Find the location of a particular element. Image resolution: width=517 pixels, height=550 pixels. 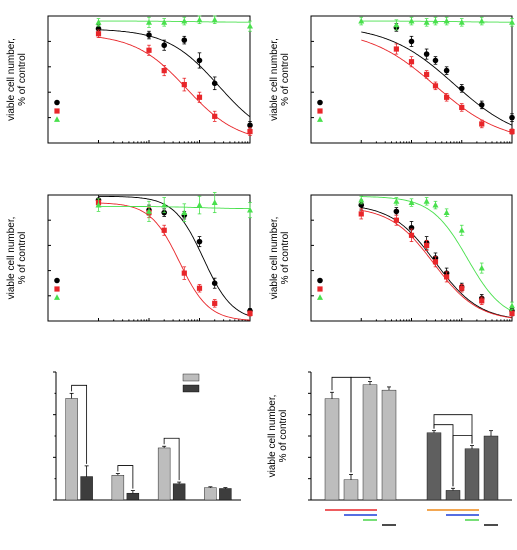

series-nac is located at coordinates (436, 23).